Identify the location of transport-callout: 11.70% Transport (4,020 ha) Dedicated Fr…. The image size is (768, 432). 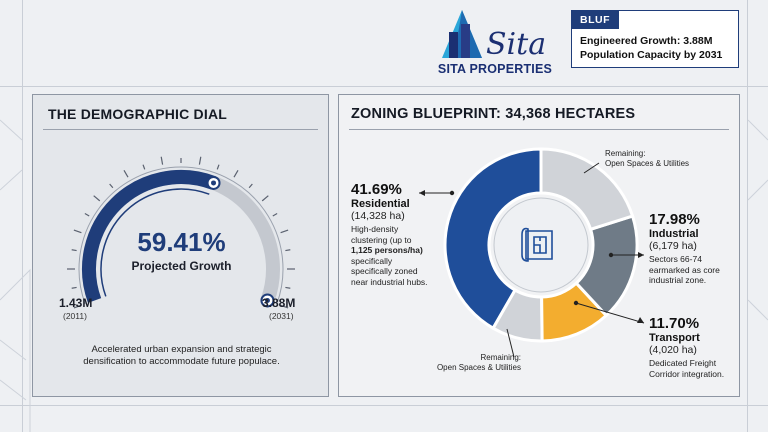
(693, 347).